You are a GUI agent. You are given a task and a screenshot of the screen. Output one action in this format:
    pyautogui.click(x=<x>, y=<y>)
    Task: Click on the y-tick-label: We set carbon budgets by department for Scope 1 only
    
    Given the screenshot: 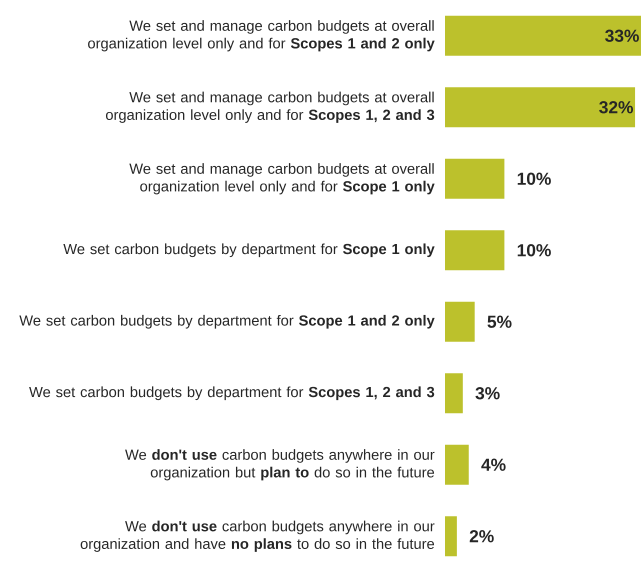 What is the action you would take?
    pyautogui.click(x=249, y=250)
    